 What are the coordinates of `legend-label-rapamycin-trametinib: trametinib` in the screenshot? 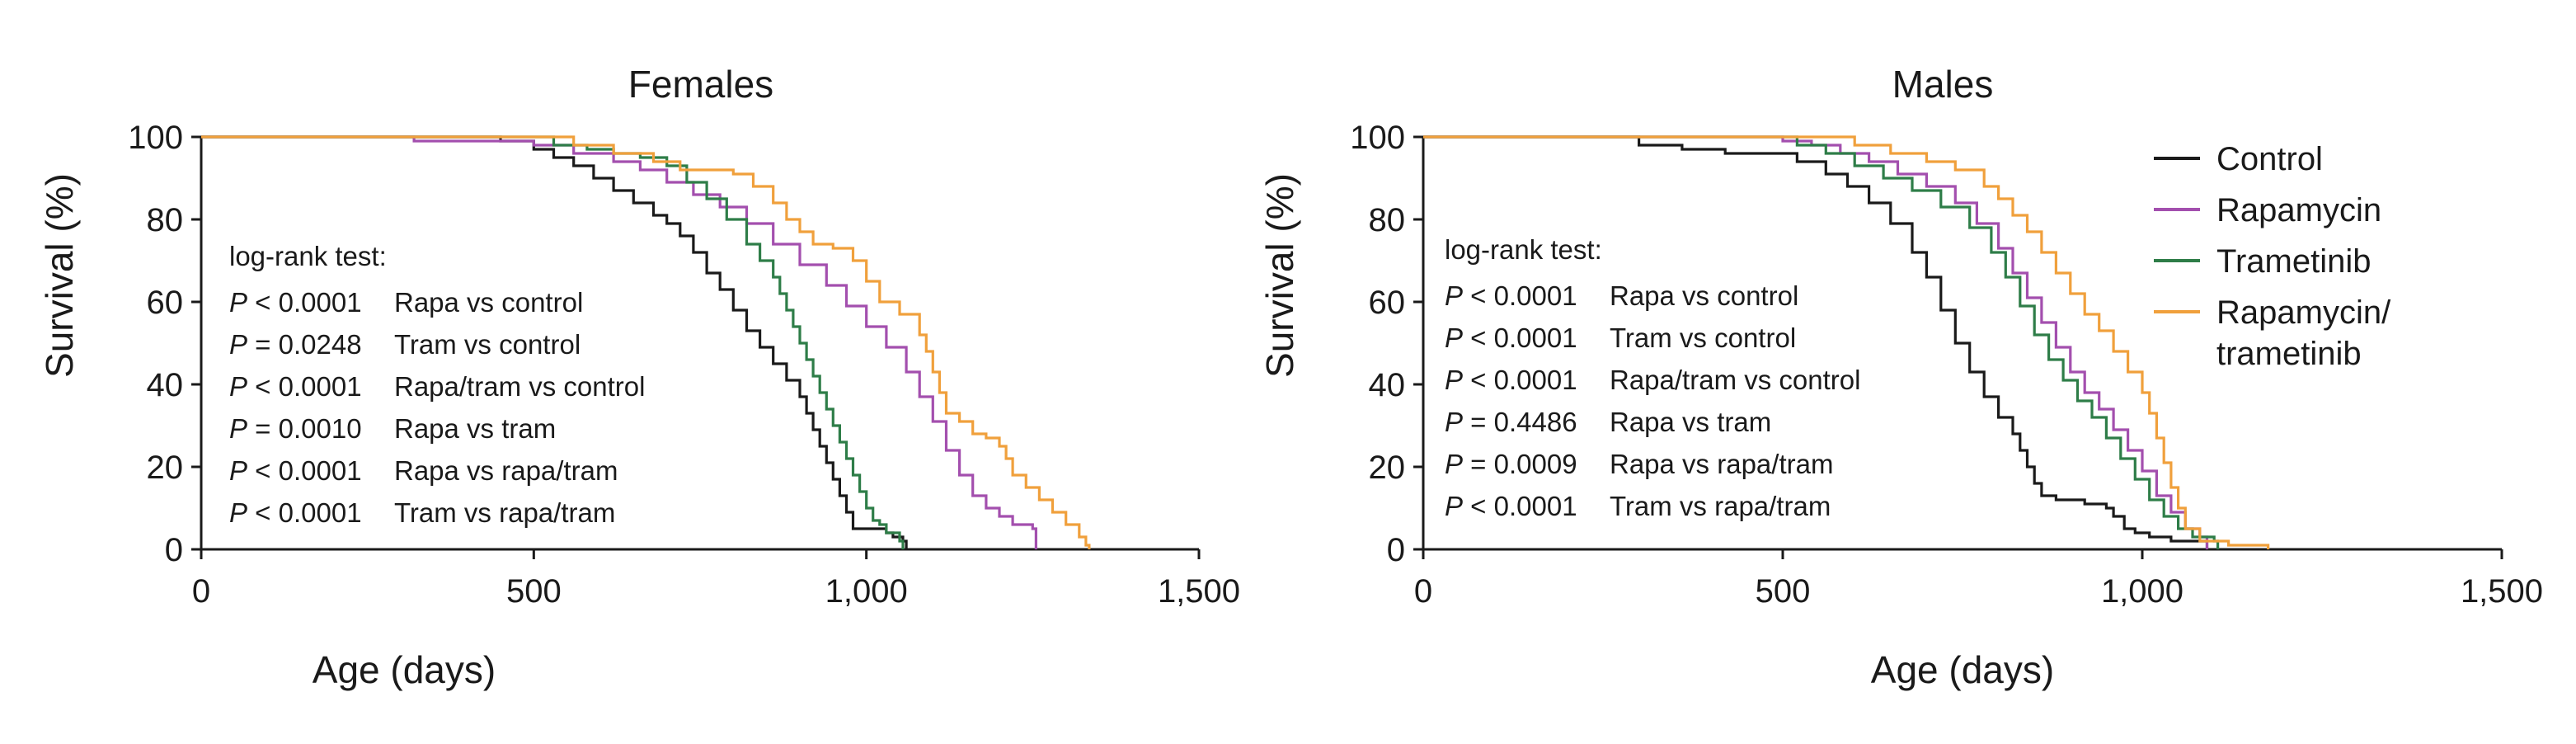 It's located at (2289, 354).